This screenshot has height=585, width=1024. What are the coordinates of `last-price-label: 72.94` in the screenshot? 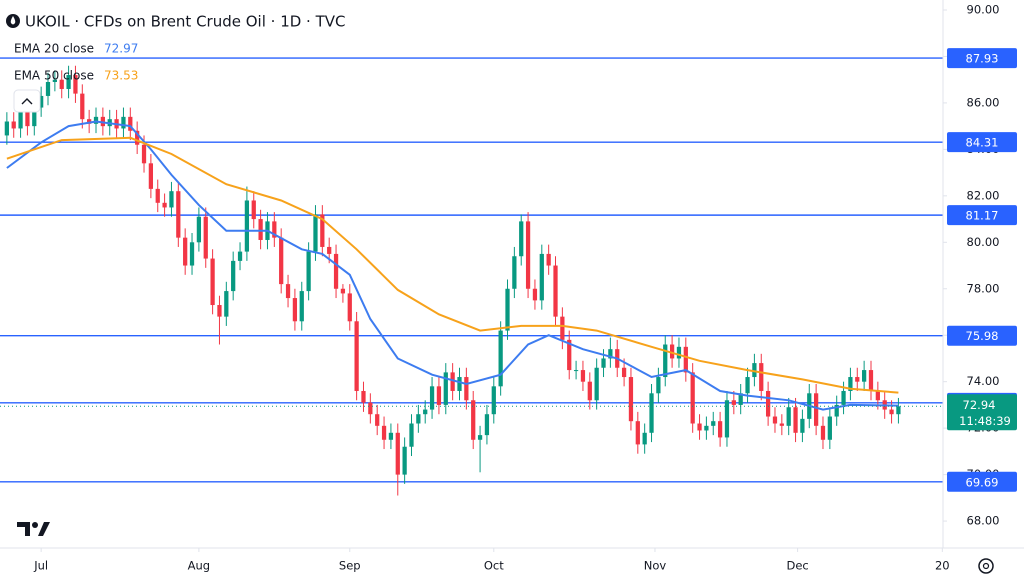 It's located at (979, 405).